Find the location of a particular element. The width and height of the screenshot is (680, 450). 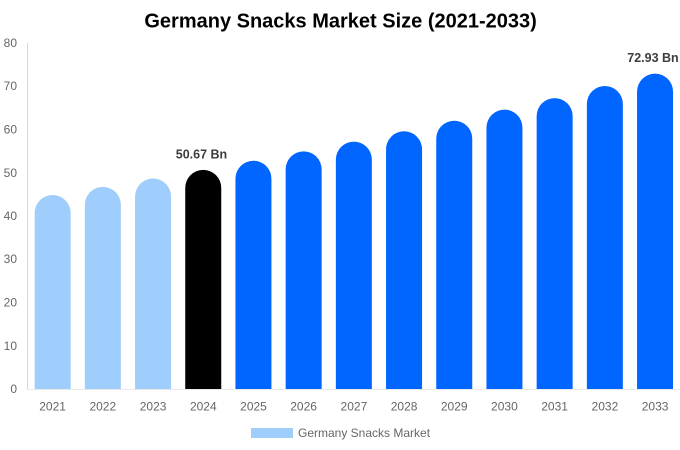

svg-text: 20 is located at coordinates (11, 303).